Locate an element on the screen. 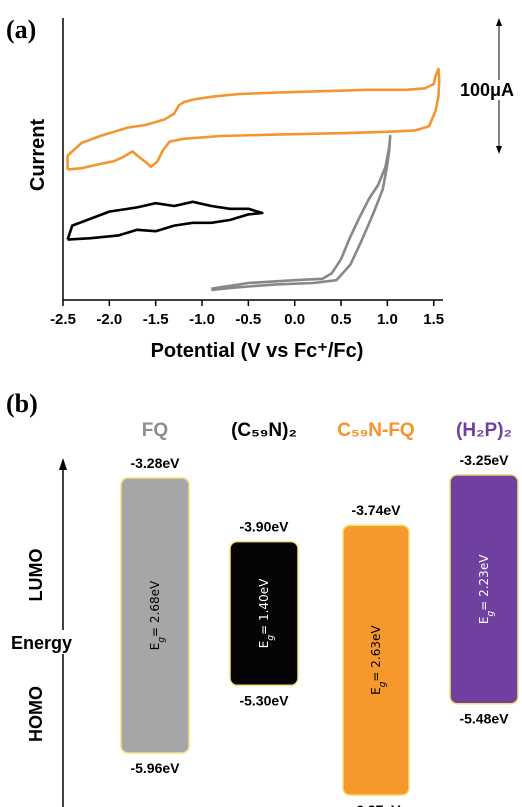 The width and height of the screenshot is (522, 807). x-tick-label: 1.0 is located at coordinates (387, 319).